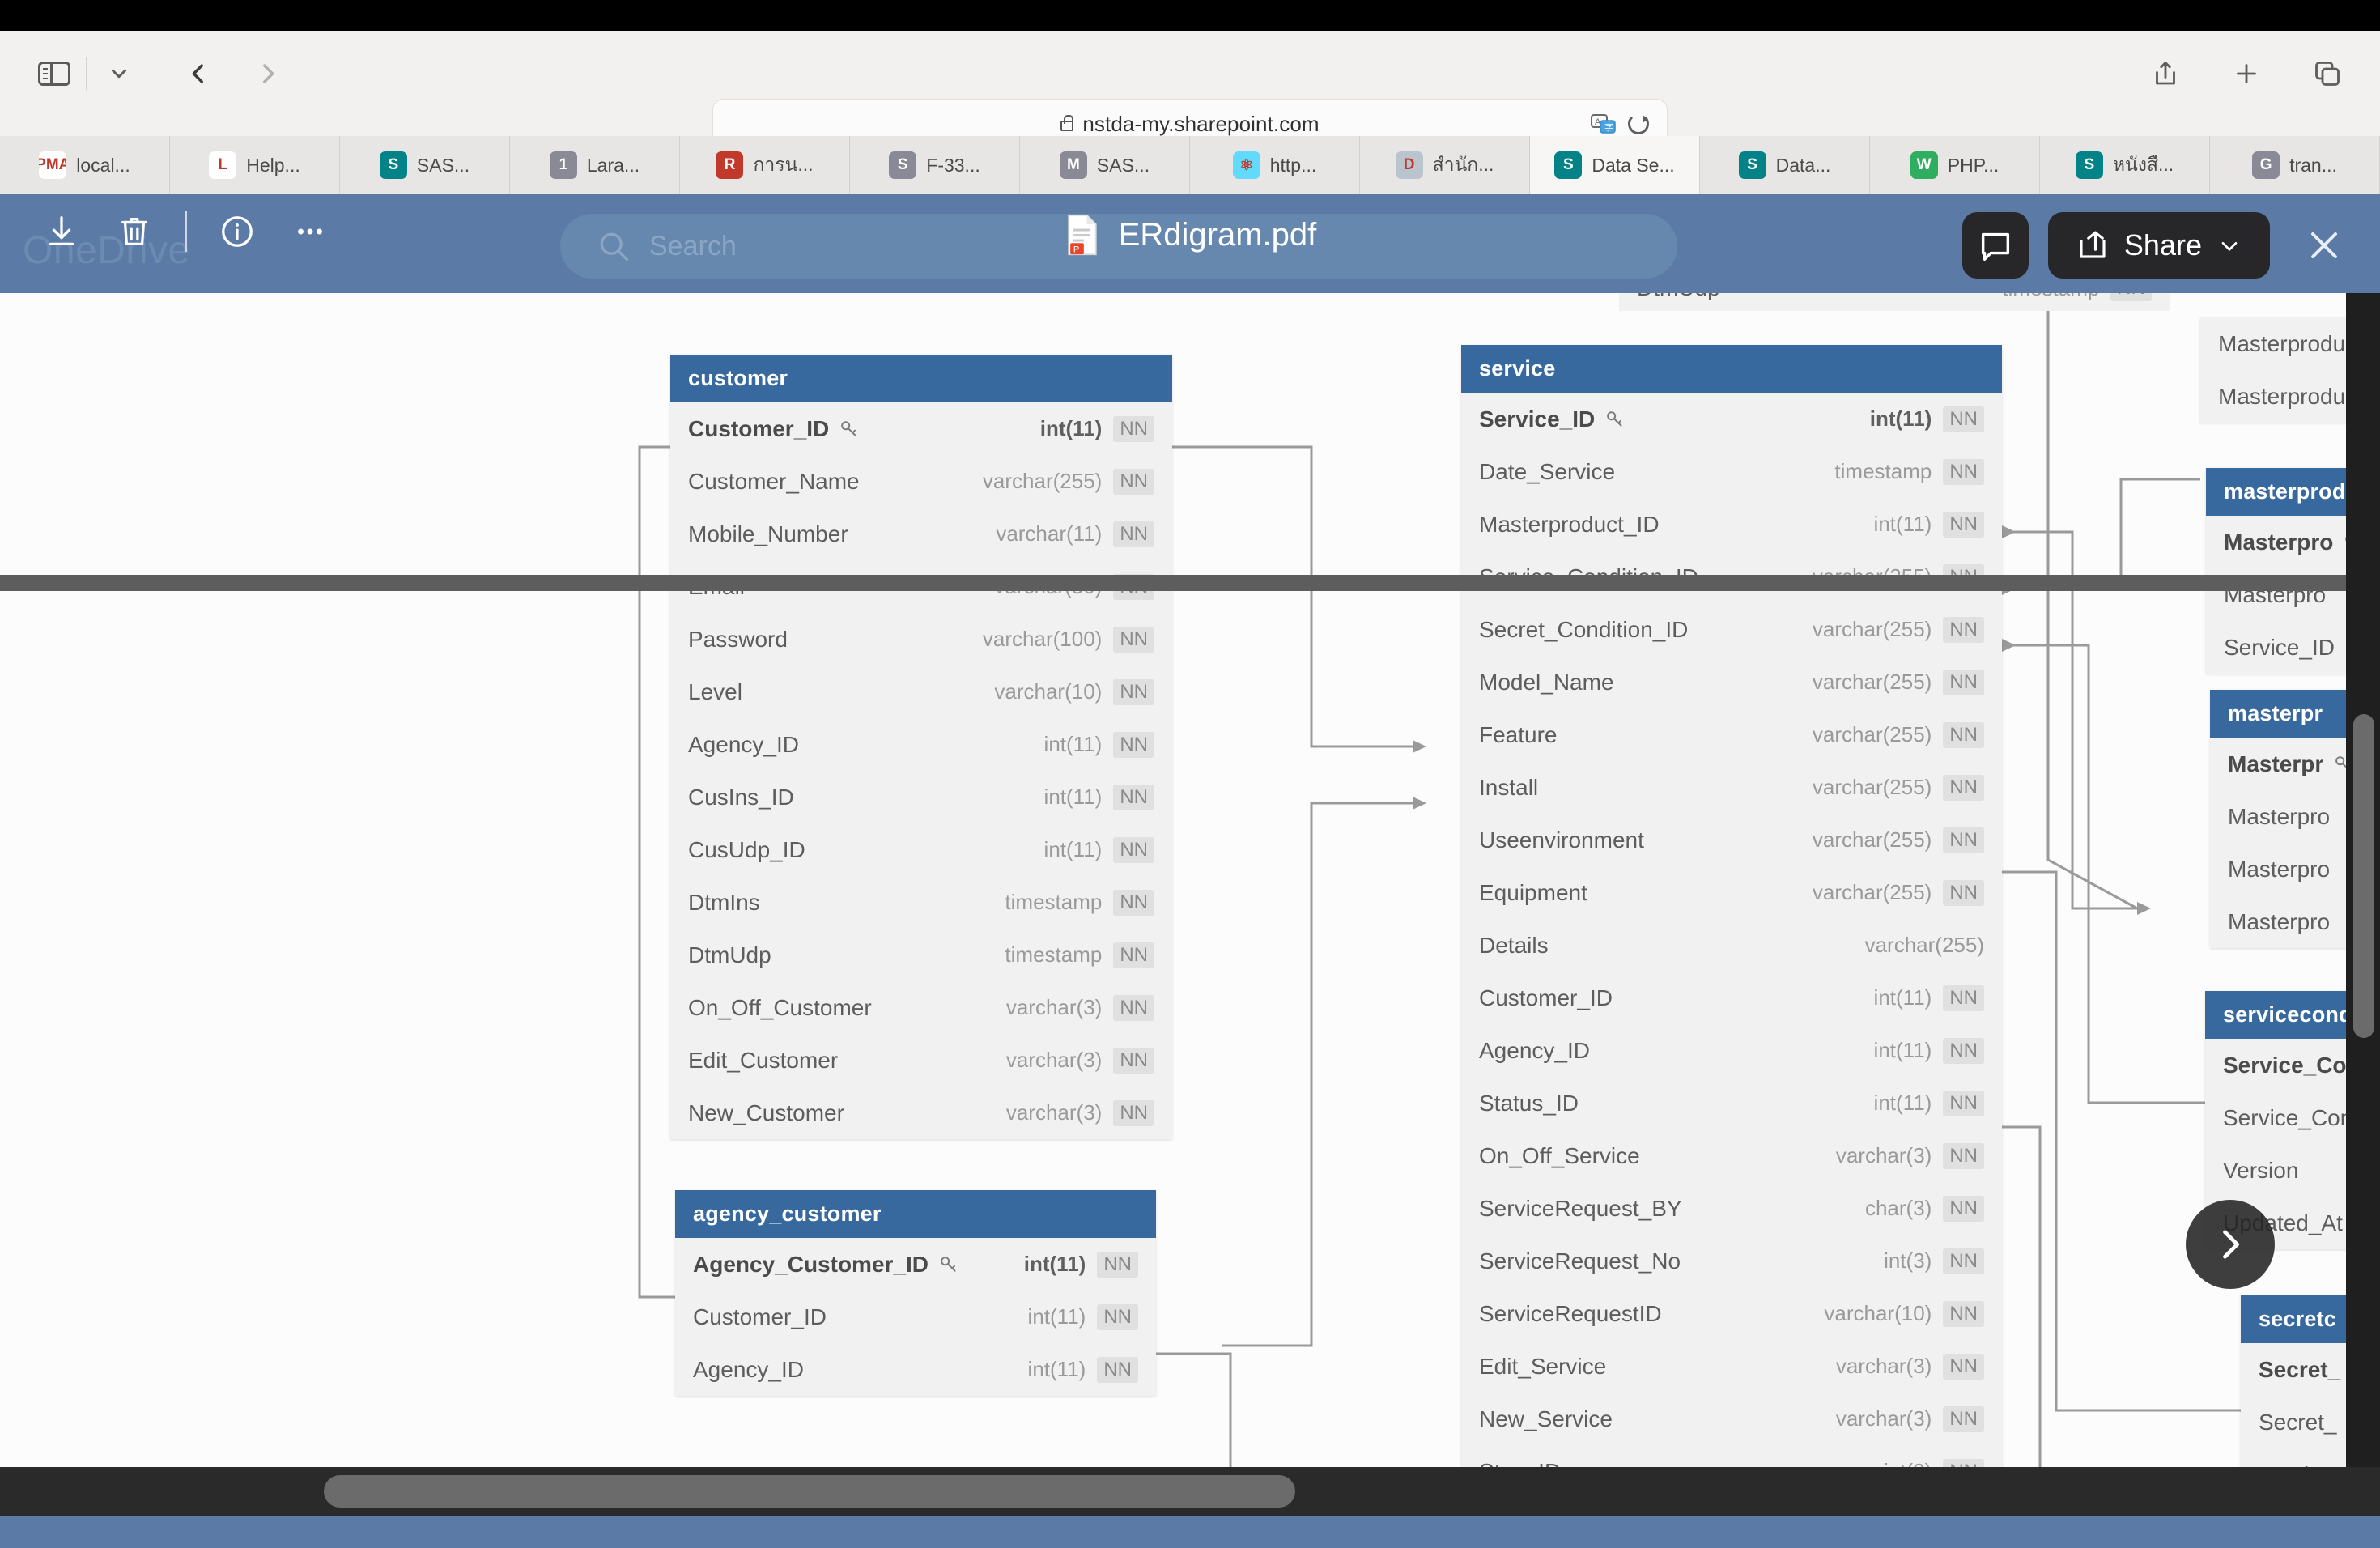 The width and height of the screenshot is (2380, 1548). Describe the element at coordinates (2282, 343) in the screenshot. I see `column-name: Masterprodu` at that location.